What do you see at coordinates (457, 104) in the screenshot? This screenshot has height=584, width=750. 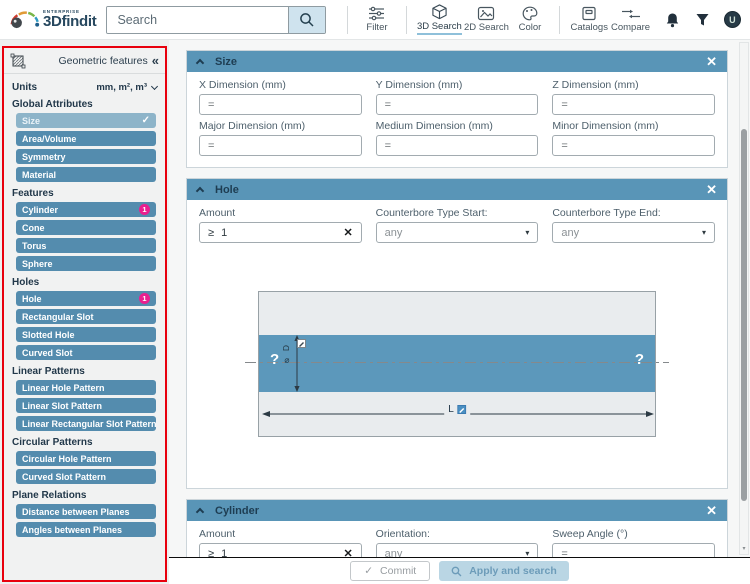 I see `y-dimension-input` at bounding box center [457, 104].